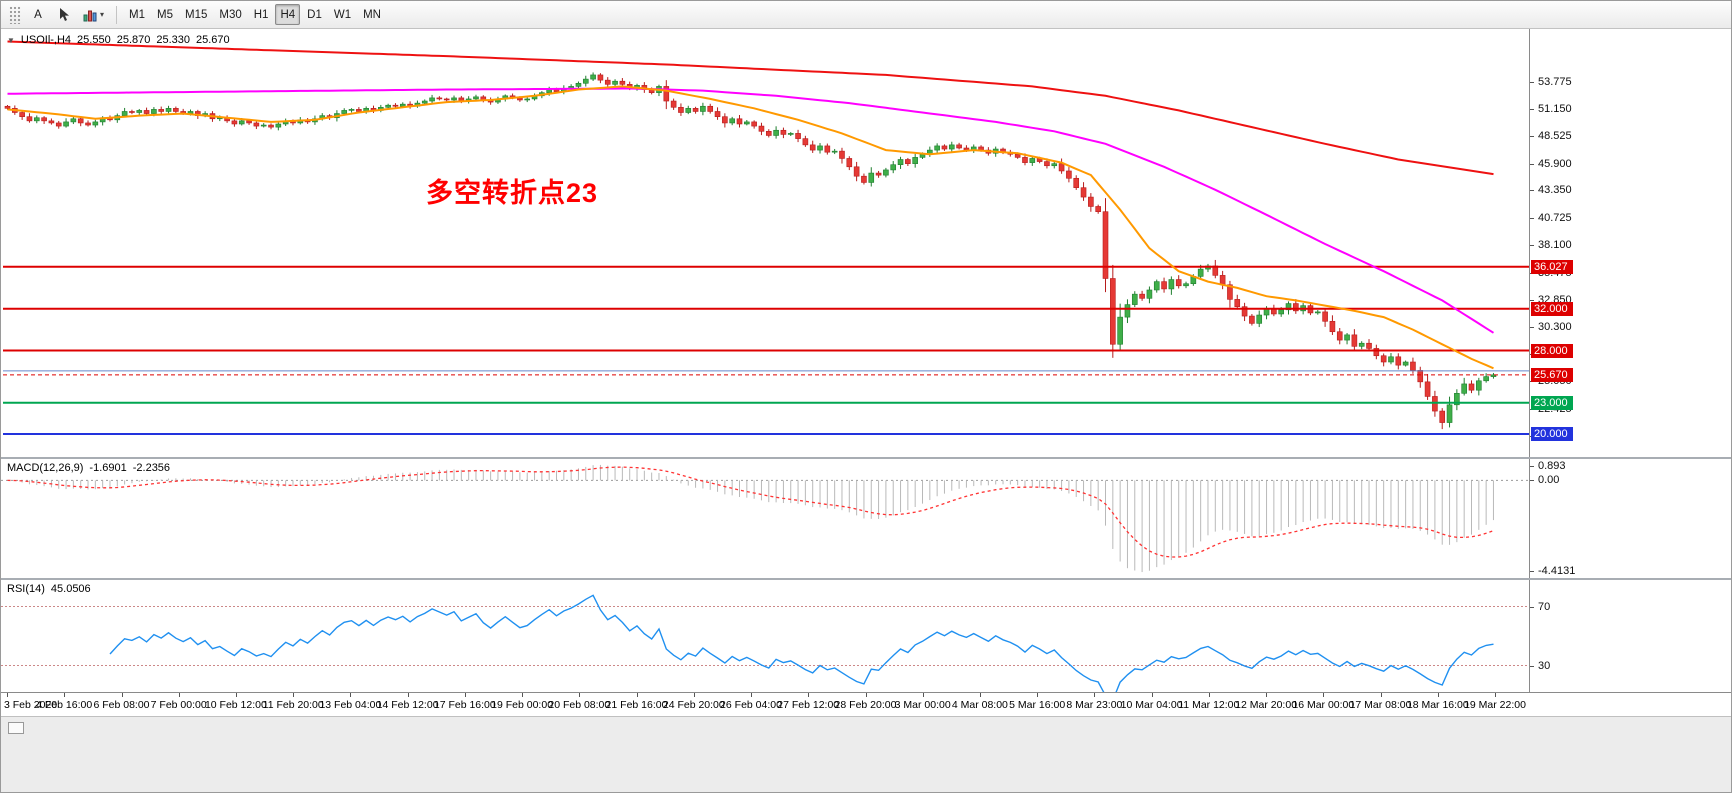 This screenshot has height=793, width=1732. I want to click on rsi-panel-plot: RSI(14) 45.0506, so click(765, 636).